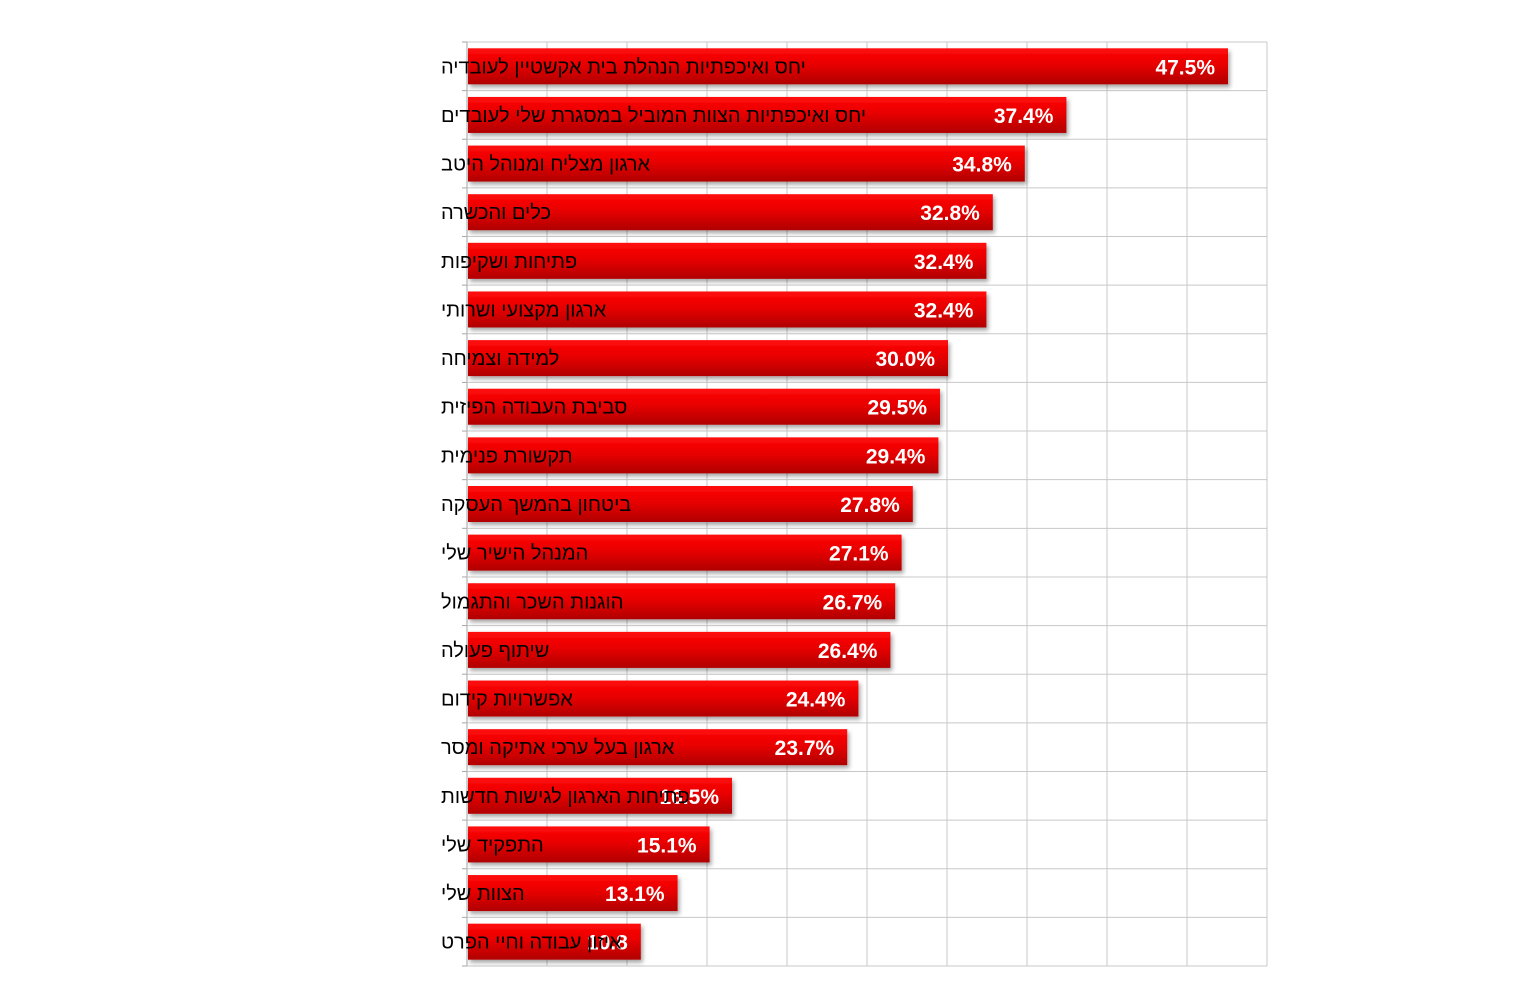 This screenshot has width=1516, height=996. Describe the element at coordinates (483, 894) in the screenshot. I see `category-label: הצוות שלי` at that location.